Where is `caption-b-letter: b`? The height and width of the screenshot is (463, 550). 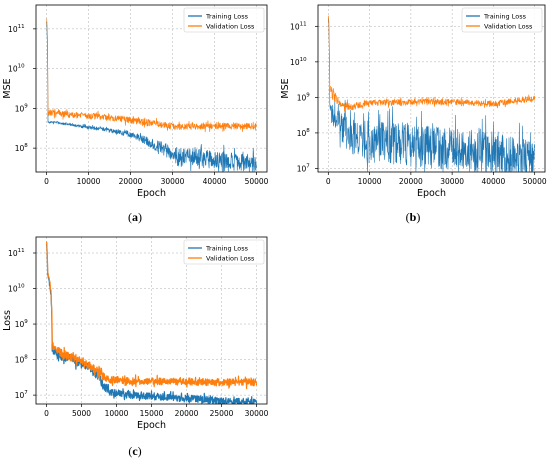 caption-b-letter: b is located at coordinates (413, 217).